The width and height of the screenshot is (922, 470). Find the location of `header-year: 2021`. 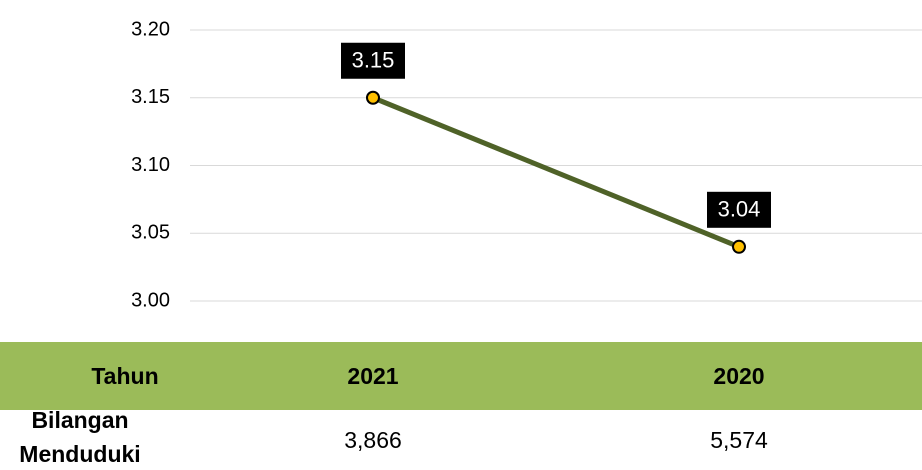

header-year: 2021 is located at coordinates (373, 375).